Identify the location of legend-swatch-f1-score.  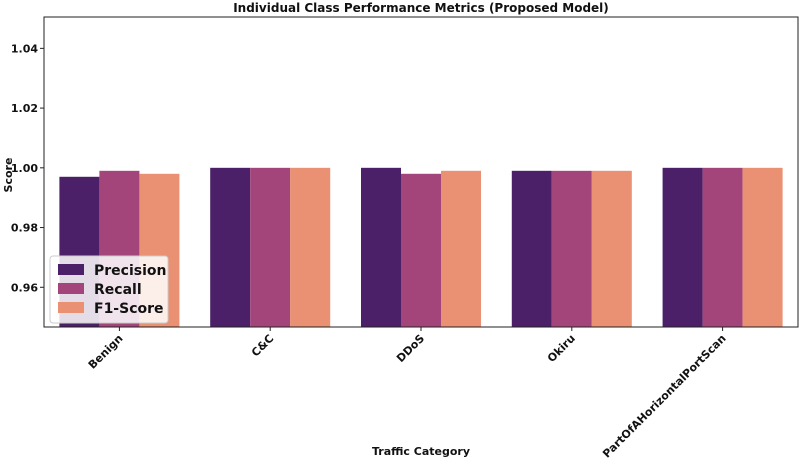
(71, 307).